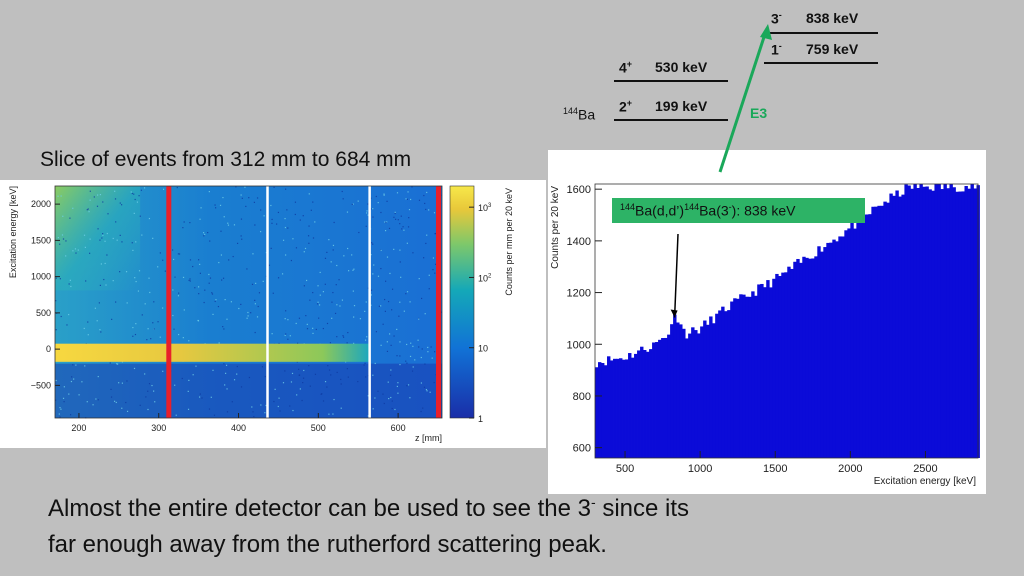  What do you see at coordinates (700, 469) in the screenshot?
I see `histogram-x-tick-label: 1000` at bounding box center [700, 469].